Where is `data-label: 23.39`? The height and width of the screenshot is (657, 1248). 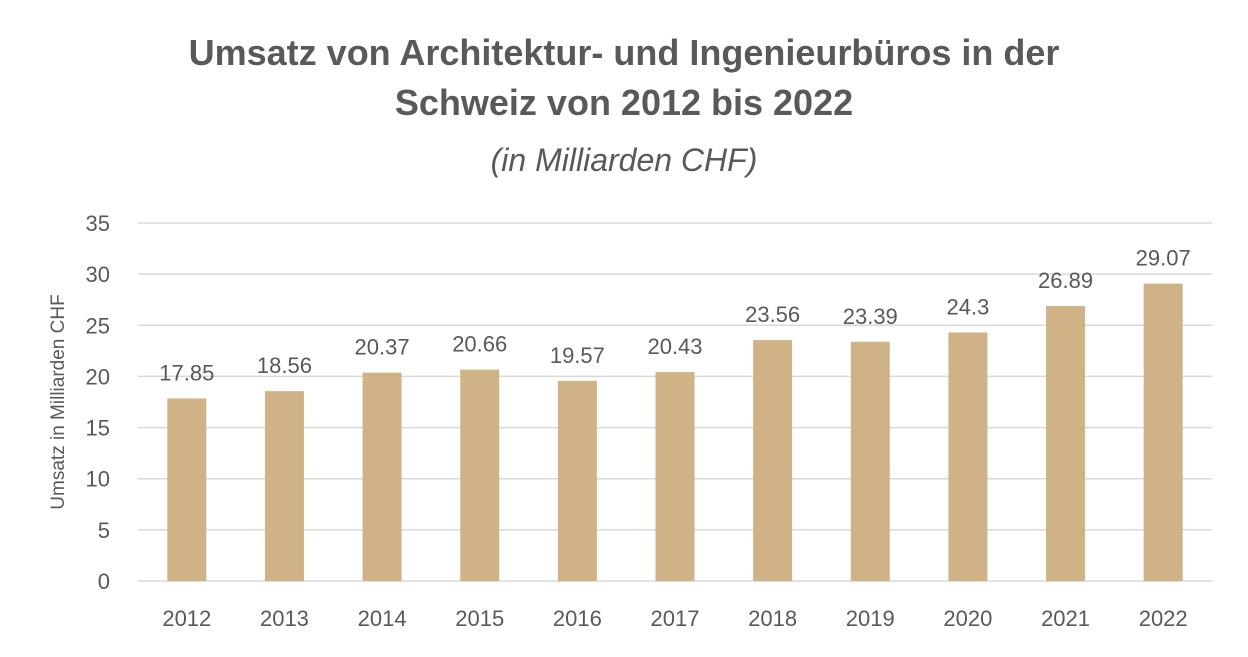 data-label: 23.39 is located at coordinates (870, 316).